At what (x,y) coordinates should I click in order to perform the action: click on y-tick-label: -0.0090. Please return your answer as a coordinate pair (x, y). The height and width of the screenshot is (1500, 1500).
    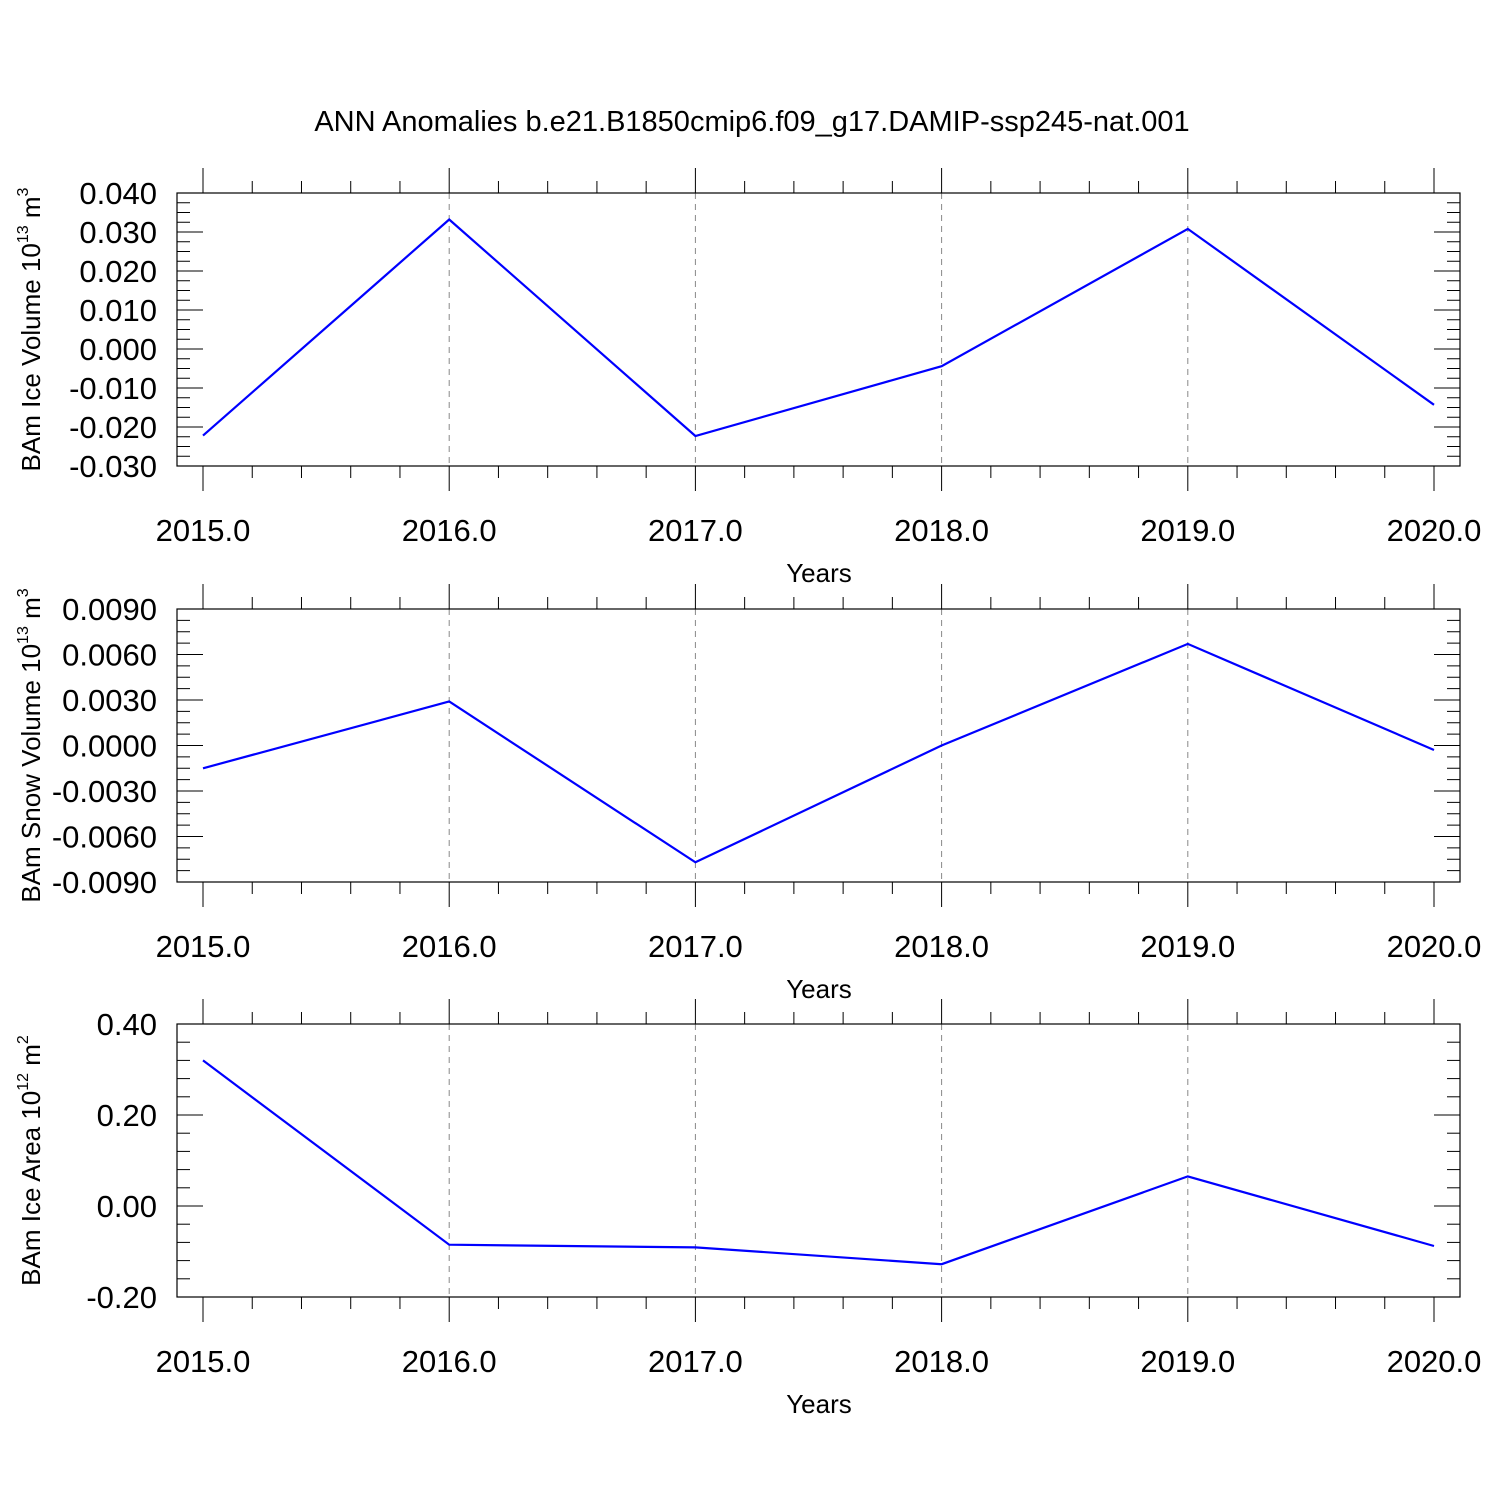
    Looking at the image, I should click on (104, 882).